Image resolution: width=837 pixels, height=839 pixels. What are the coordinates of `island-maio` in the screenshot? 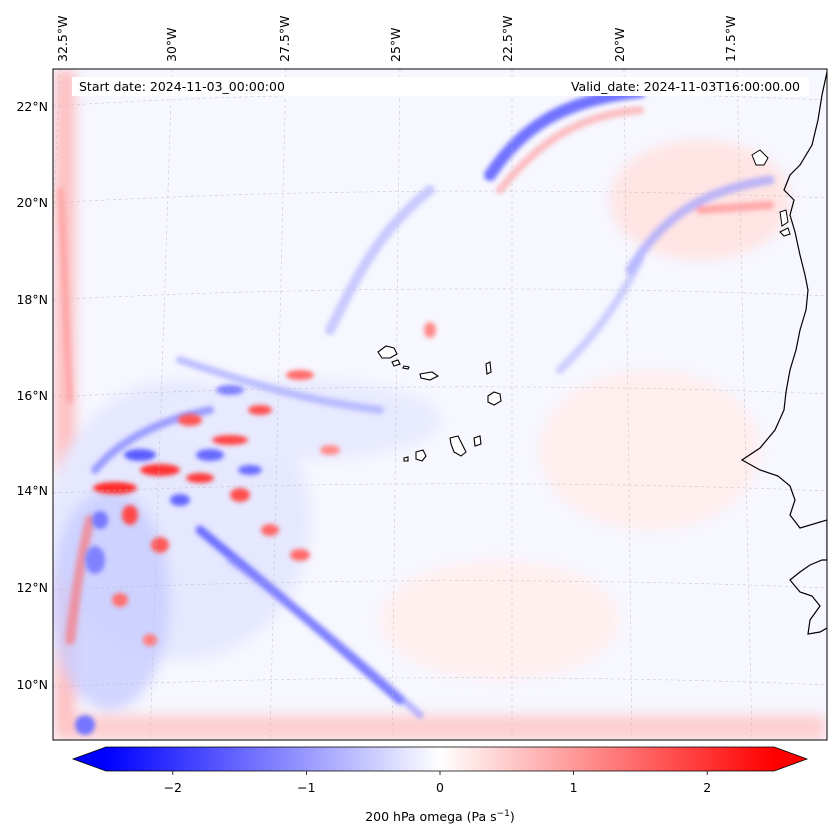 It's located at (477, 441).